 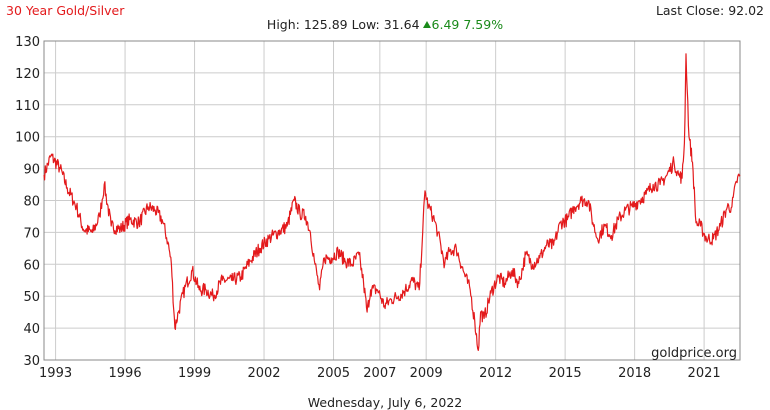 What do you see at coordinates (426, 373) in the screenshot?
I see `x-tick-label: 2009` at bounding box center [426, 373].